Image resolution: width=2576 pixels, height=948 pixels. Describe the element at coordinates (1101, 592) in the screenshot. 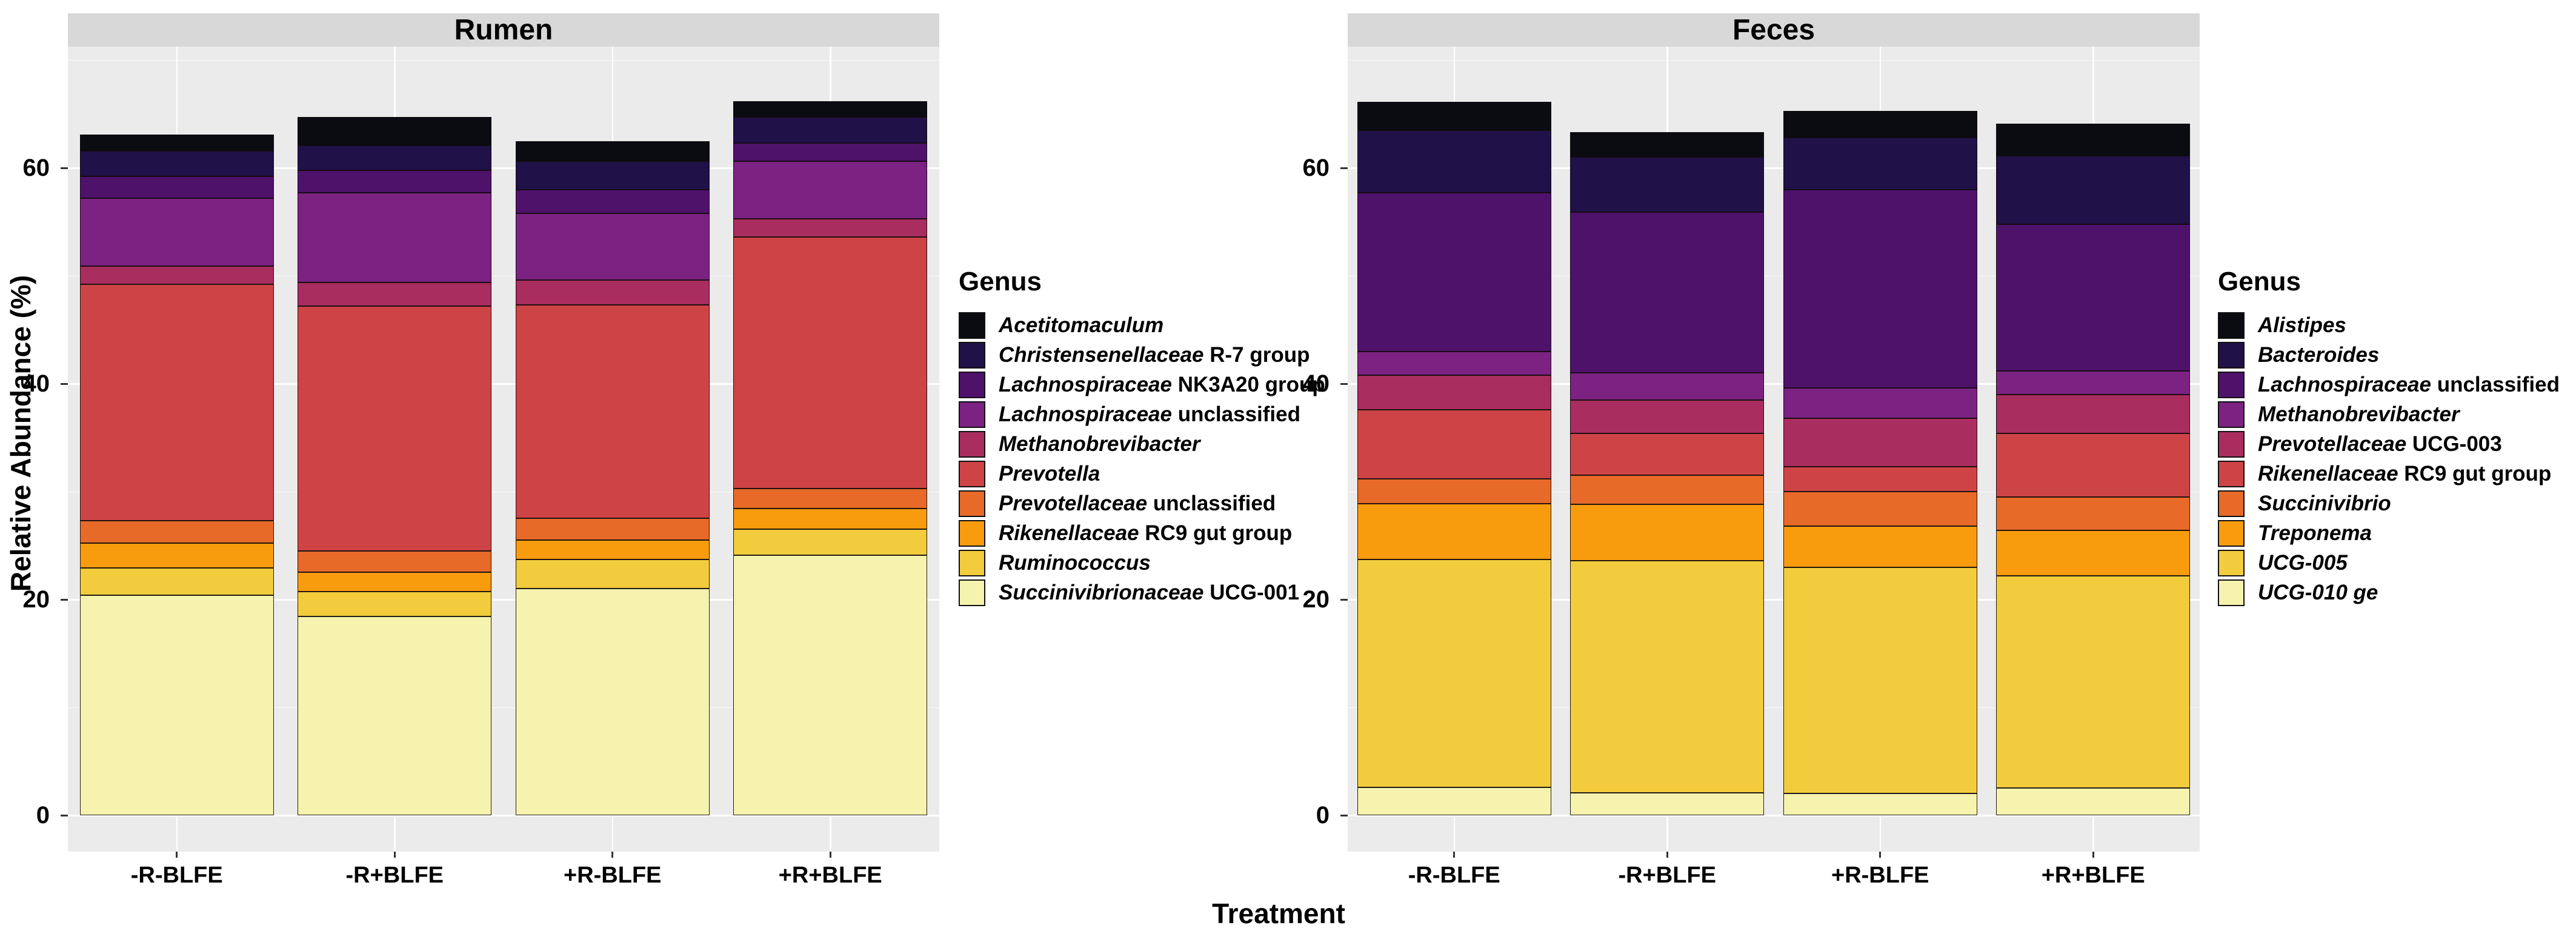

I see `legend-label-genus: Succinivibrionaceae` at that location.